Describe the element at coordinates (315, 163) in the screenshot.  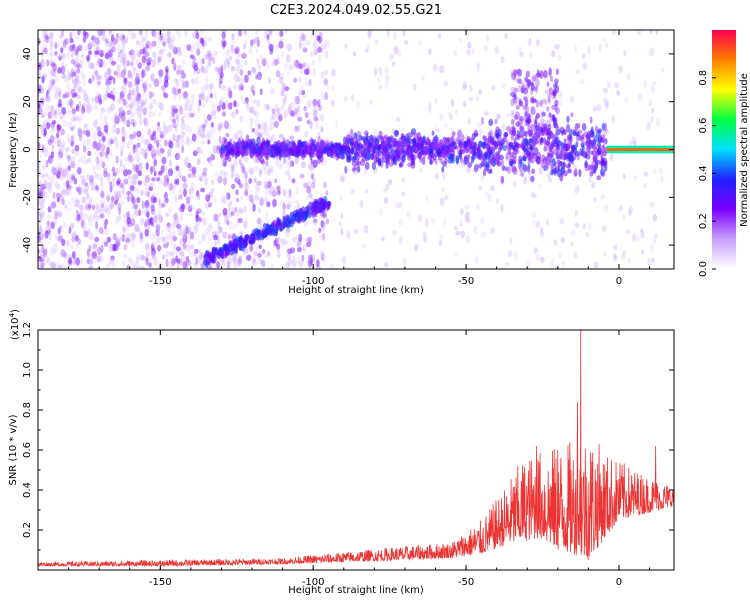
I see `heatmap-cell-1903` at that location.